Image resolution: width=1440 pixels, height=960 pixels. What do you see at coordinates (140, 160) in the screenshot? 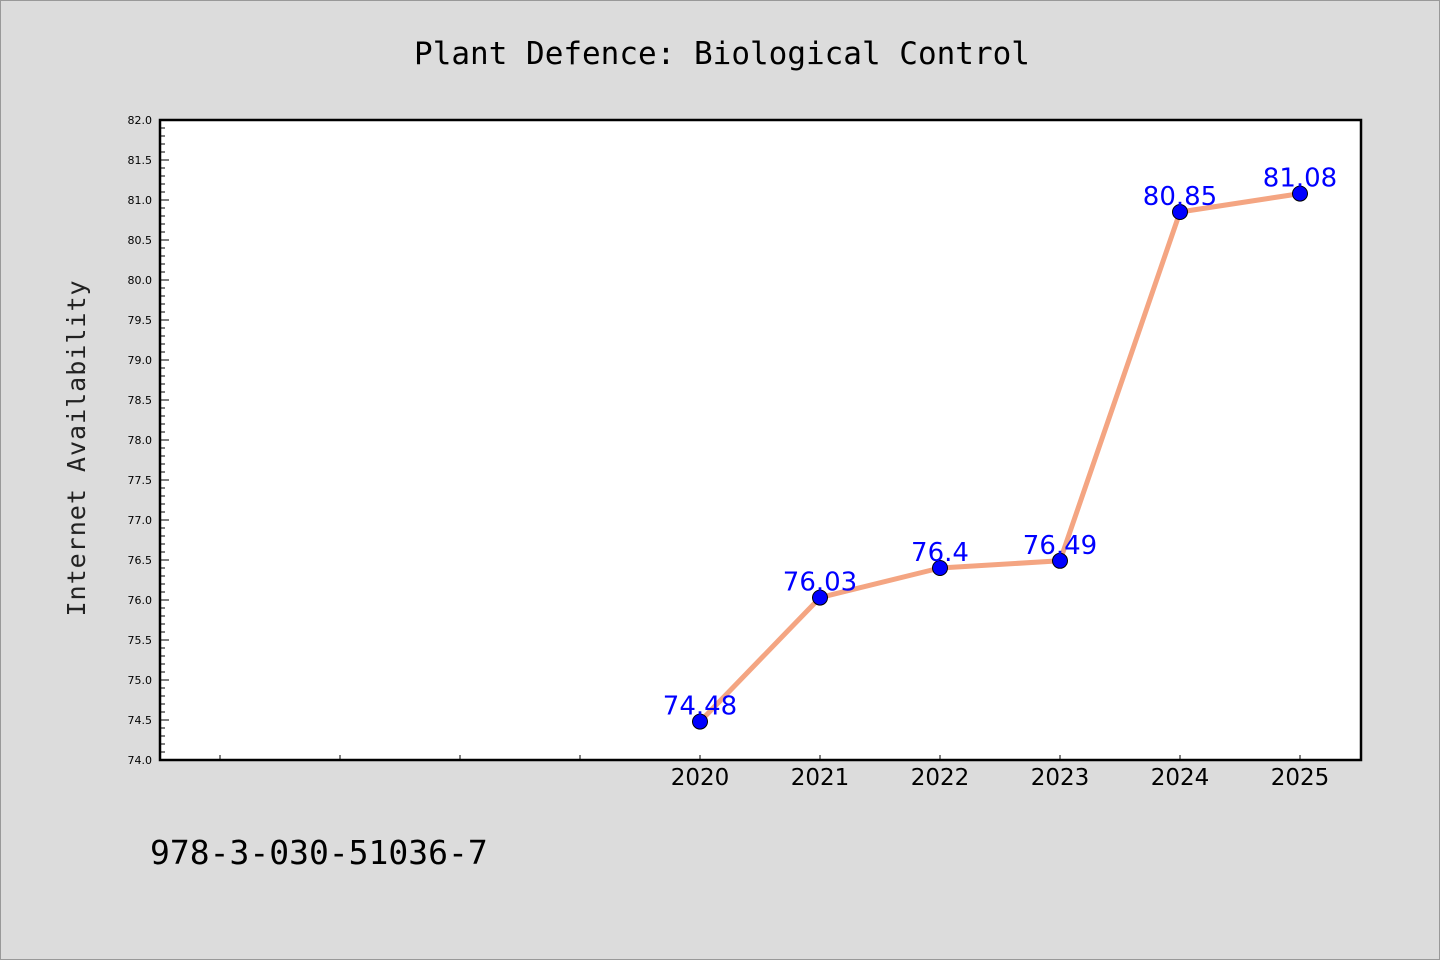
I see `y-tick-label: 81.5` at bounding box center [140, 160].